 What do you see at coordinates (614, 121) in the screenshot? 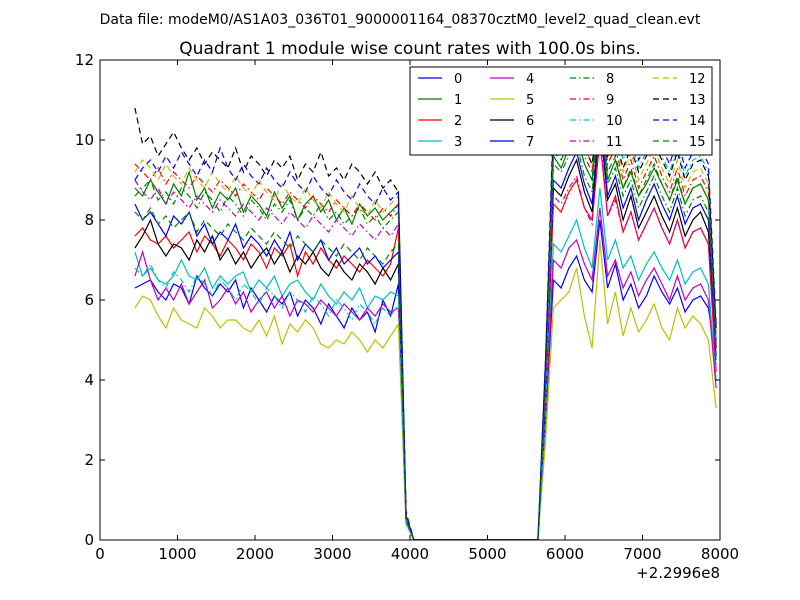
I see `legend-label-10: 10` at bounding box center [614, 121].